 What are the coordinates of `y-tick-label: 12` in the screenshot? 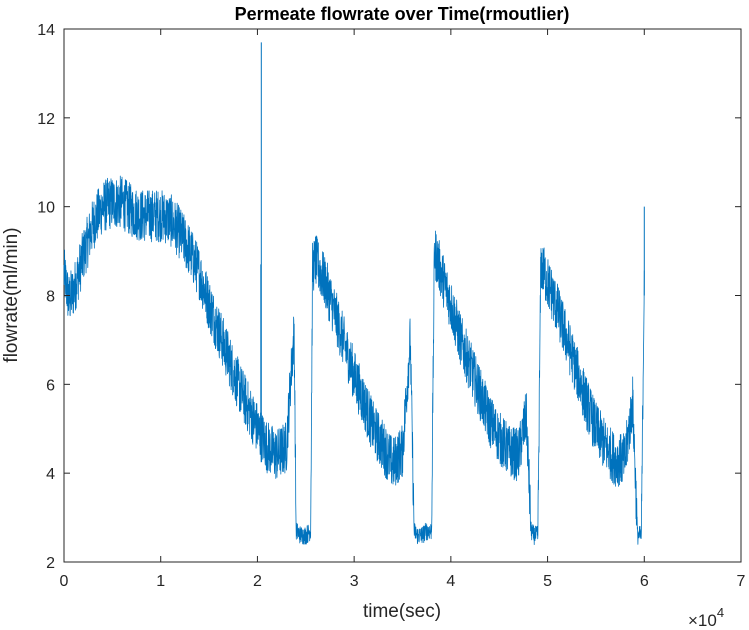 It's located at (46, 119).